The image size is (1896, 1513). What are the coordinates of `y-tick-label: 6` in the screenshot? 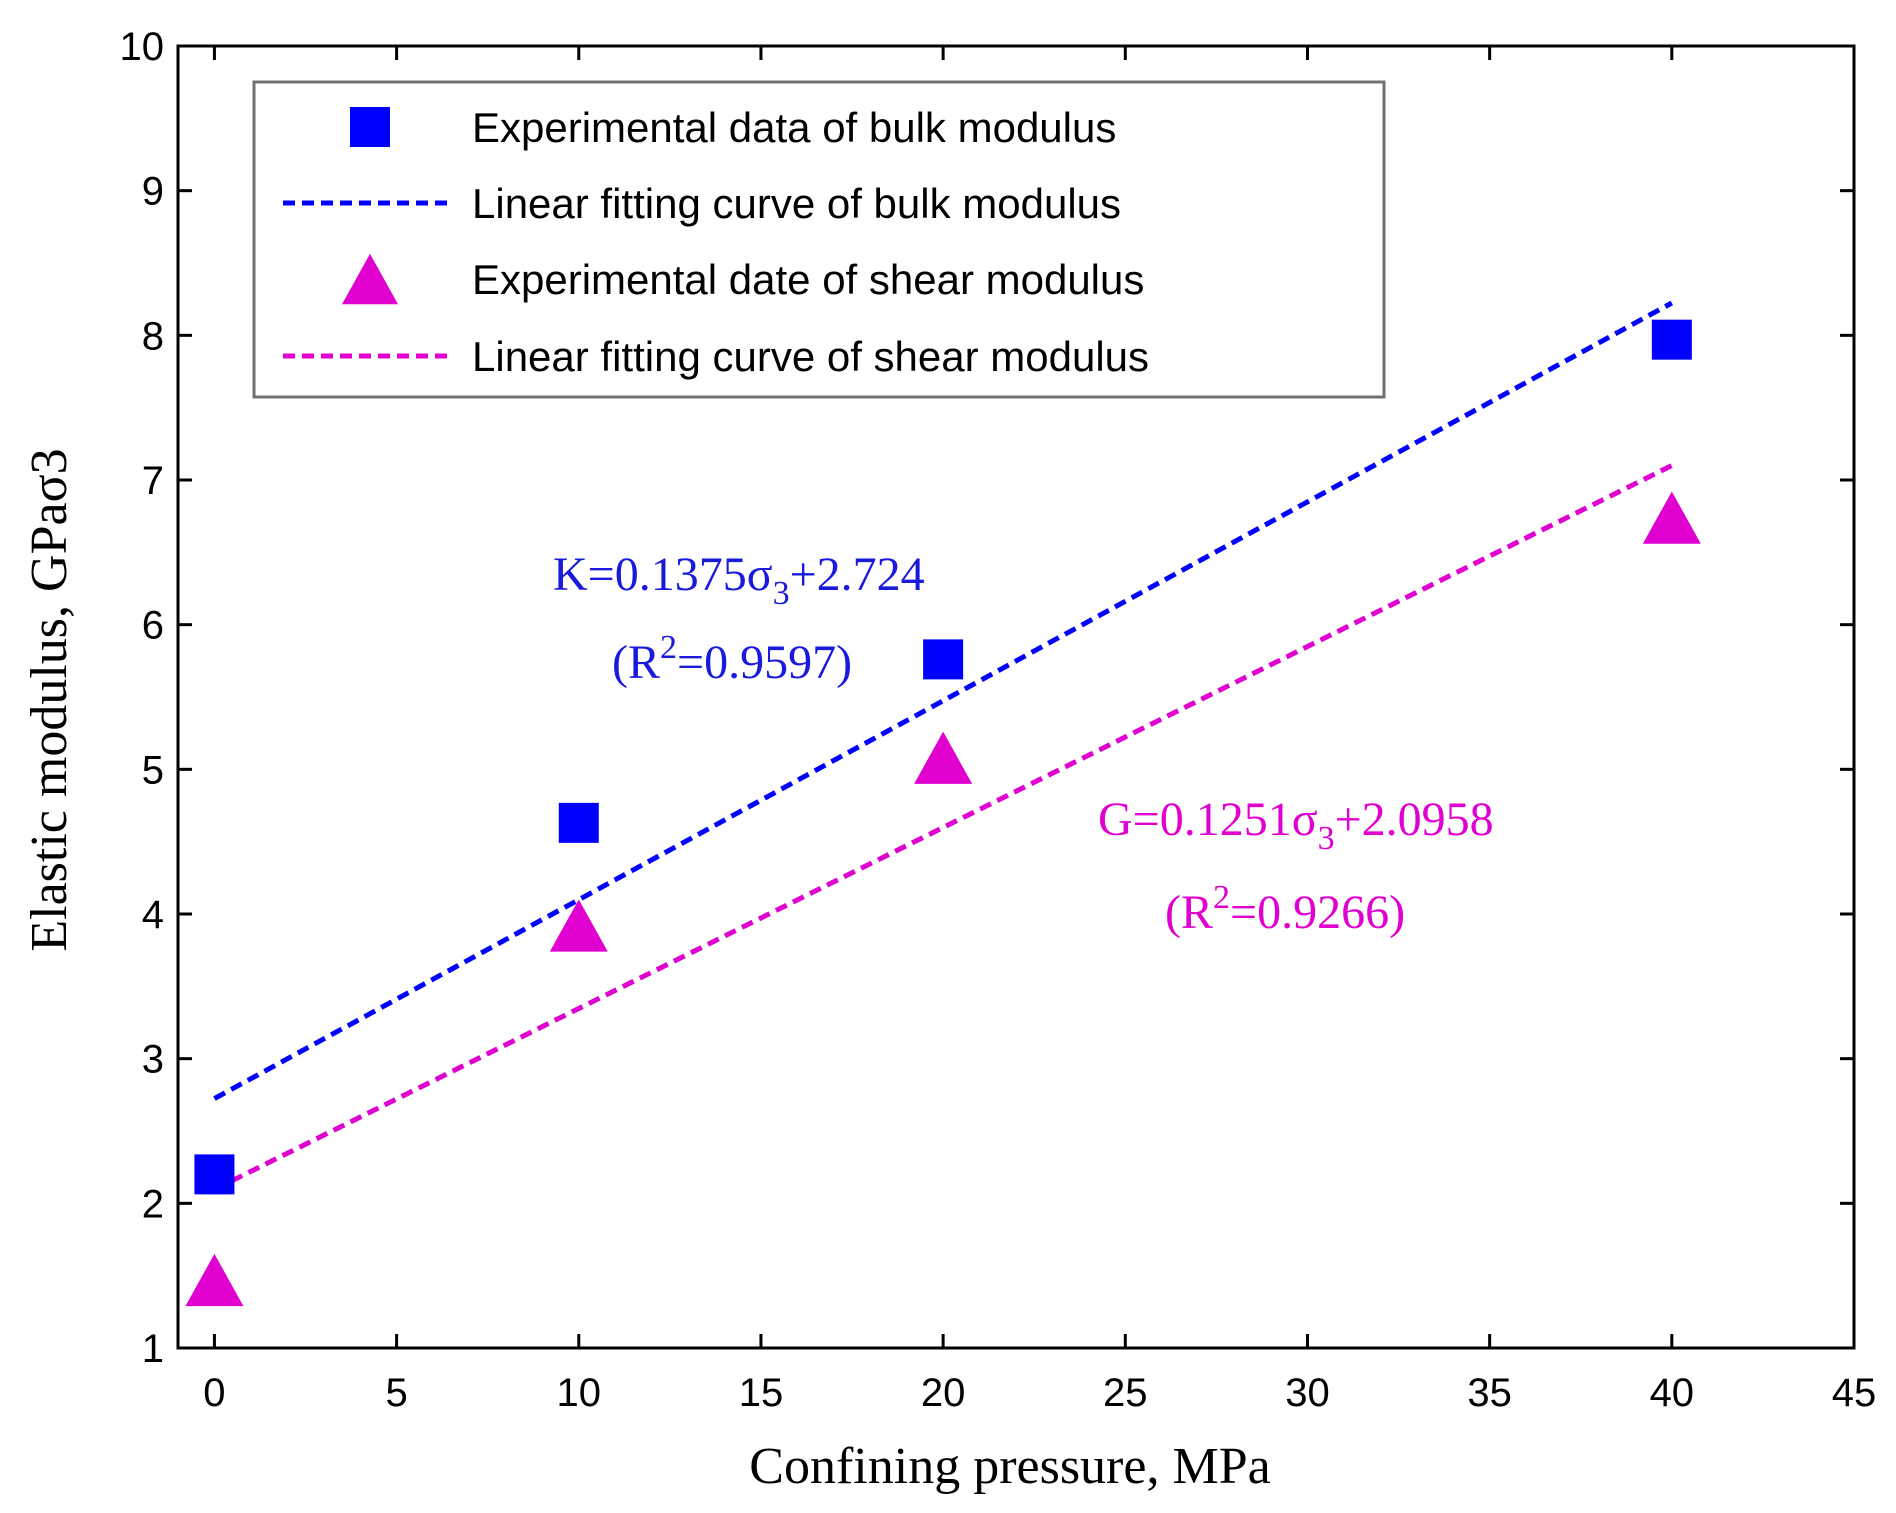 It's located at (153, 626).